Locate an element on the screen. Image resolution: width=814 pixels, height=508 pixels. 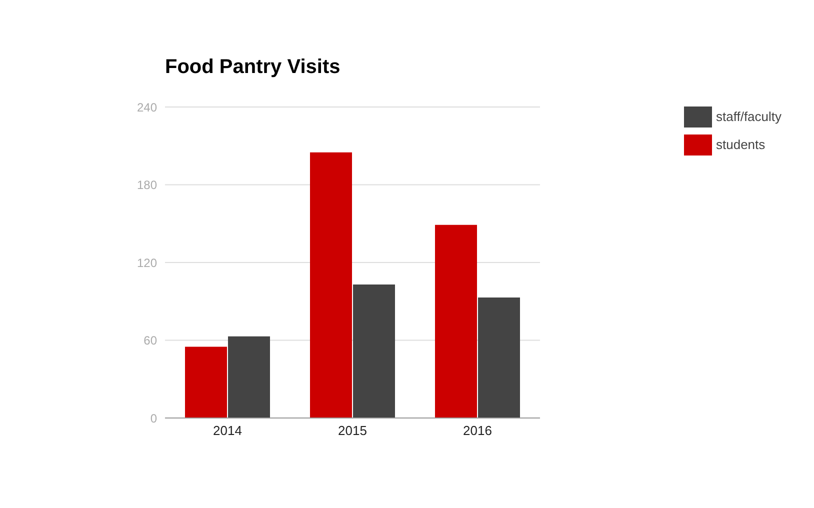
y-tick-label: 180 is located at coordinates (147, 185).